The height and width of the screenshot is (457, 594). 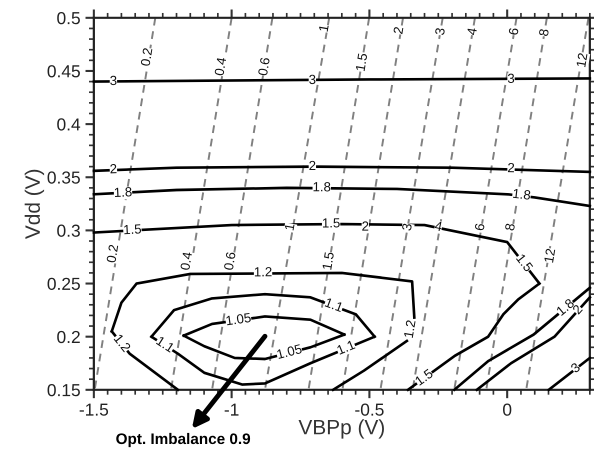 I want to click on x-tick-label: 0, so click(x=507, y=409).